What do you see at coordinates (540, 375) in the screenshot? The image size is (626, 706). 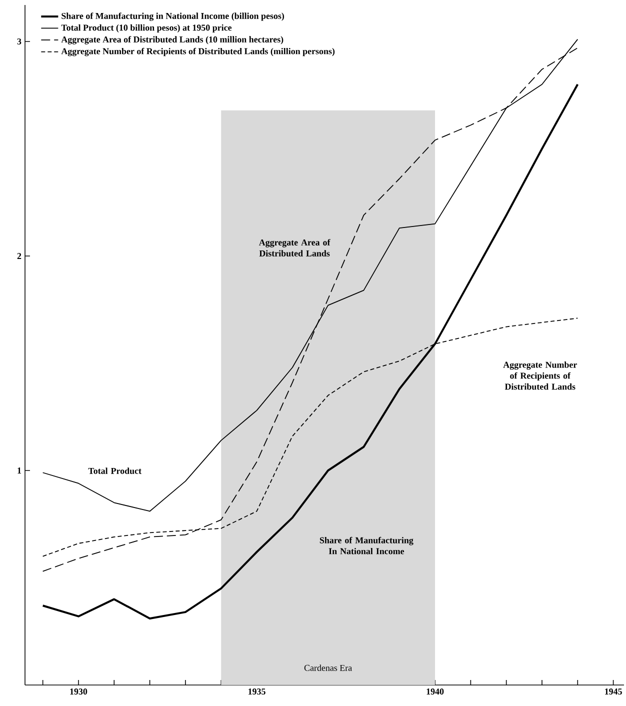 I see `annotation: Aggregate Number of Recipients of Distributed Lands` at bounding box center [540, 375].